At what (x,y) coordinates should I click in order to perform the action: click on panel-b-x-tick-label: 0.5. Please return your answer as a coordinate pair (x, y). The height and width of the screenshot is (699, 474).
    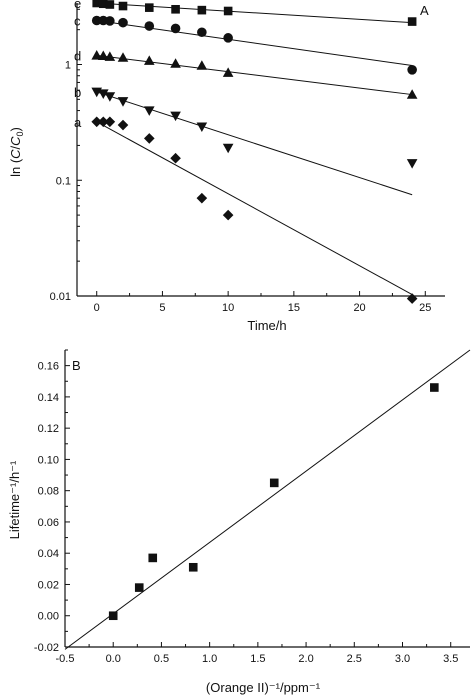
    Looking at the image, I should click on (161, 659).